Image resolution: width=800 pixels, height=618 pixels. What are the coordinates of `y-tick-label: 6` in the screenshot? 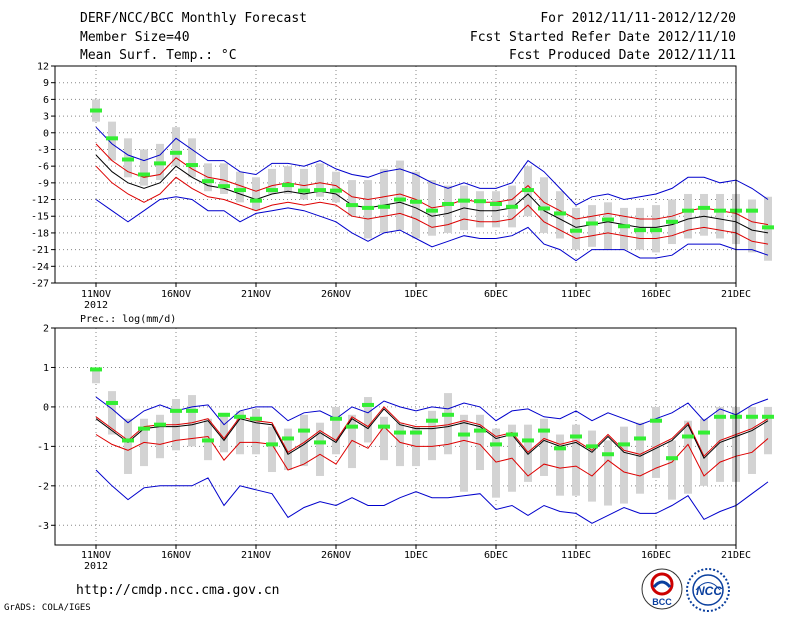 It's located at (46, 100).